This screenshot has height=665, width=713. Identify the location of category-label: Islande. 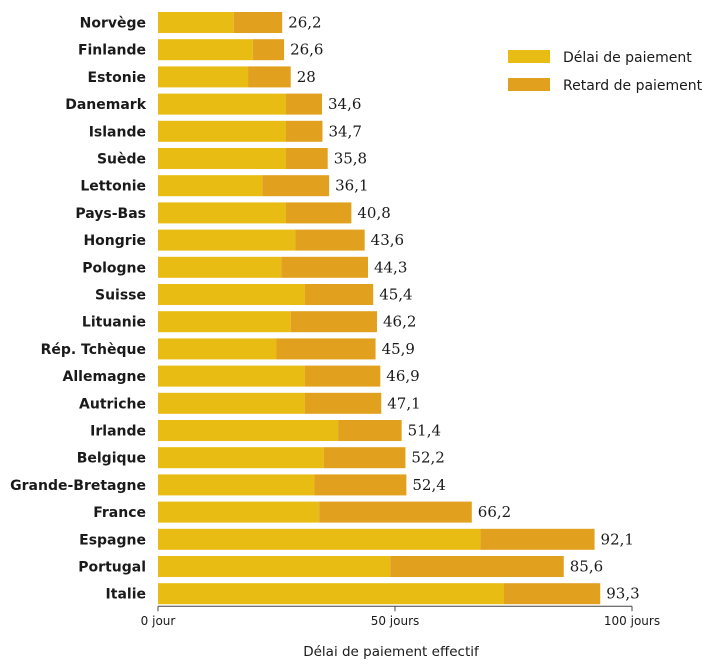
(117, 132).